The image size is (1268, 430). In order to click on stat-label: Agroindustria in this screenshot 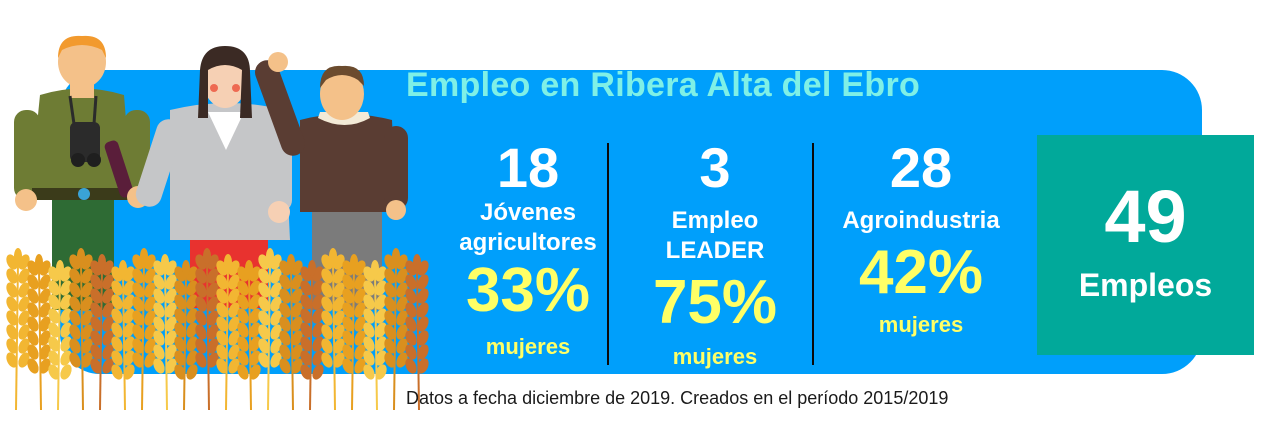, I will do `click(921, 220)`.